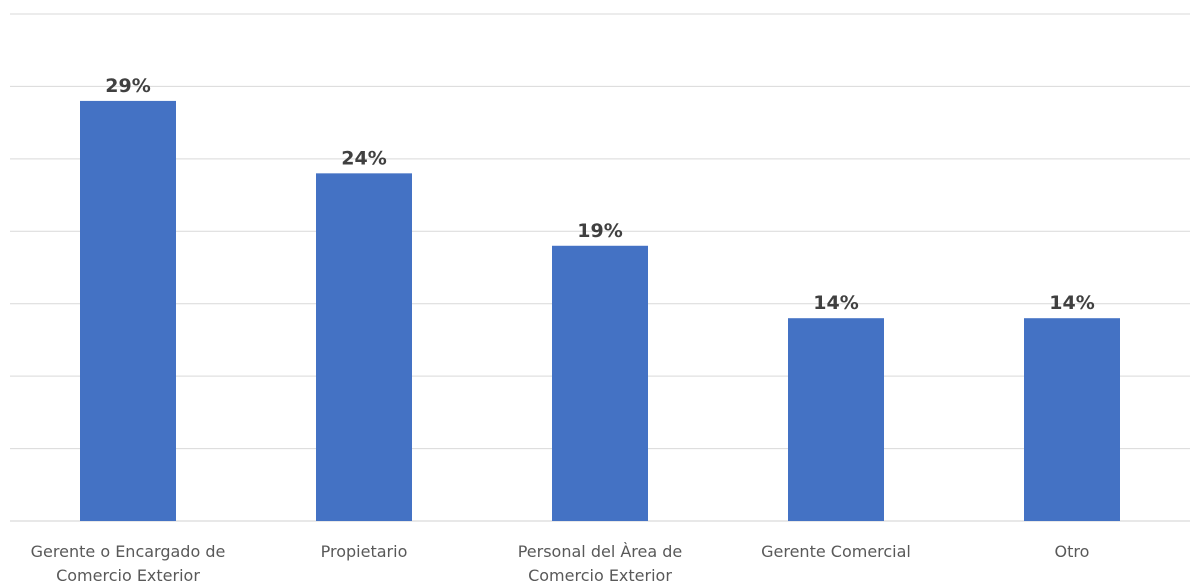  Describe the element at coordinates (127, 86) in the screenshot. I see `data-label-0: 29%` at that location.